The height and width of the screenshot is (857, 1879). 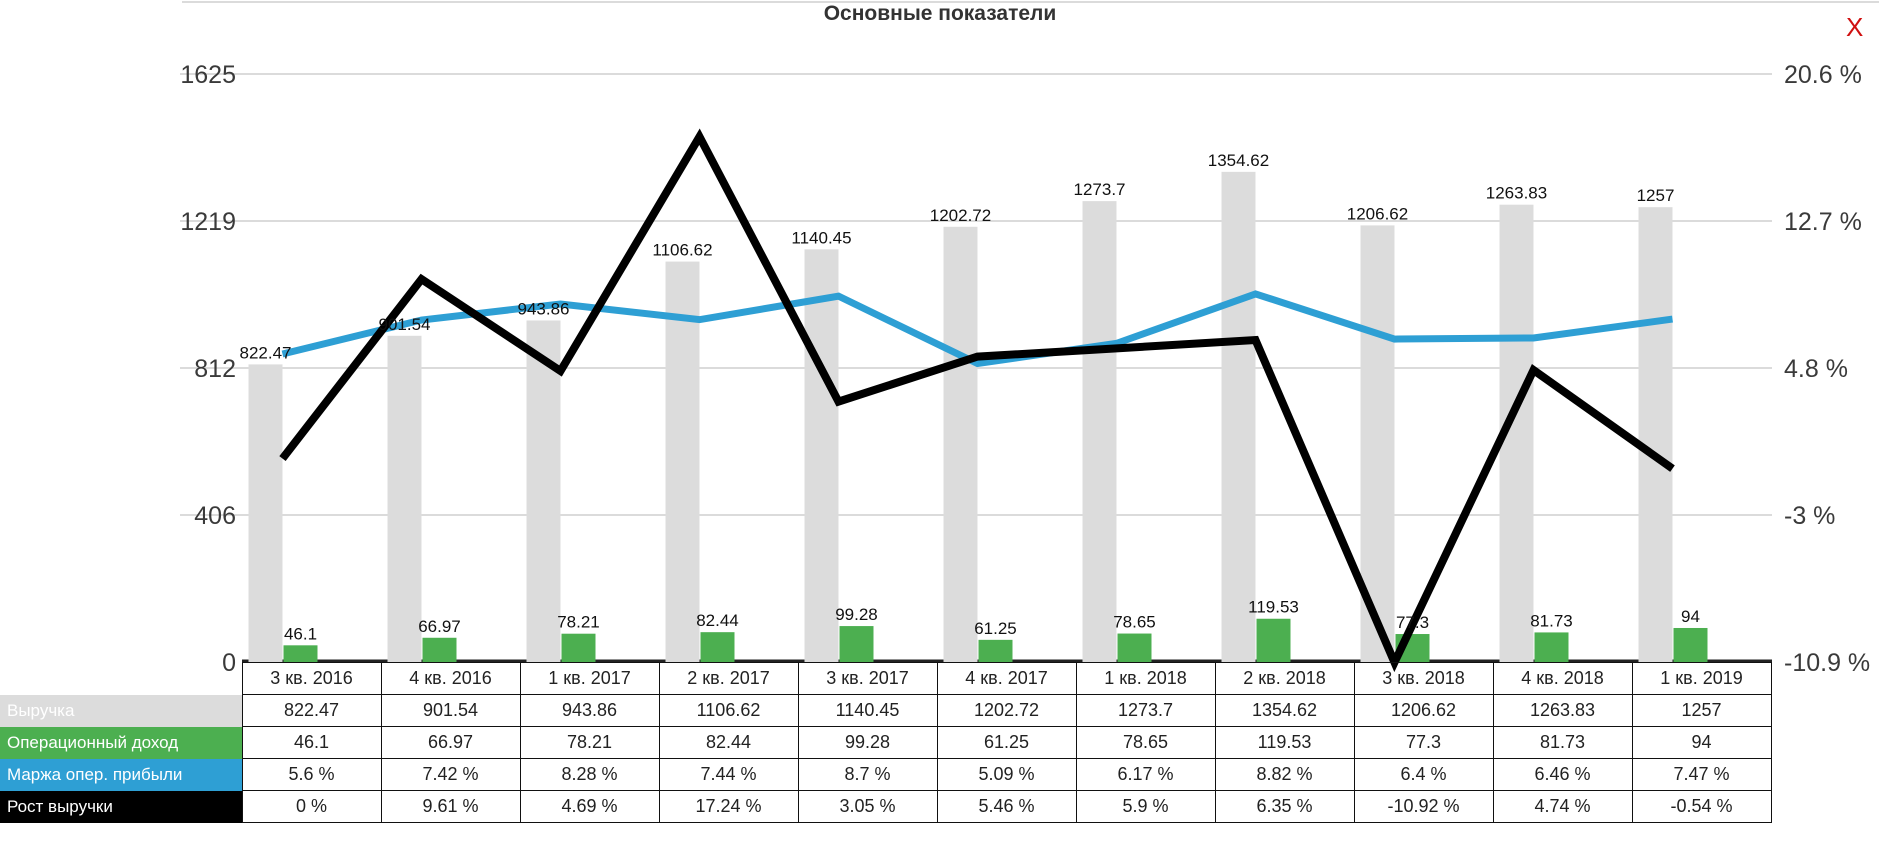 What do you see at coordinates (1273, 607) in the screenshot?
I see `operating-income-value-label: 119.53` at bounding box center [1273, 607].